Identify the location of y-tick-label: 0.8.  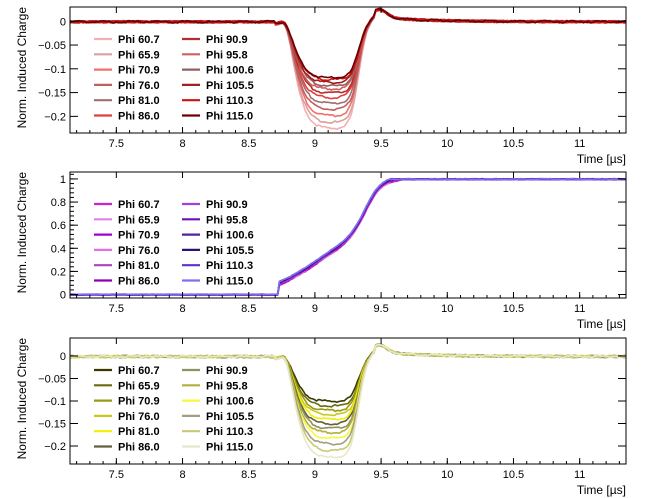
(58, 203).